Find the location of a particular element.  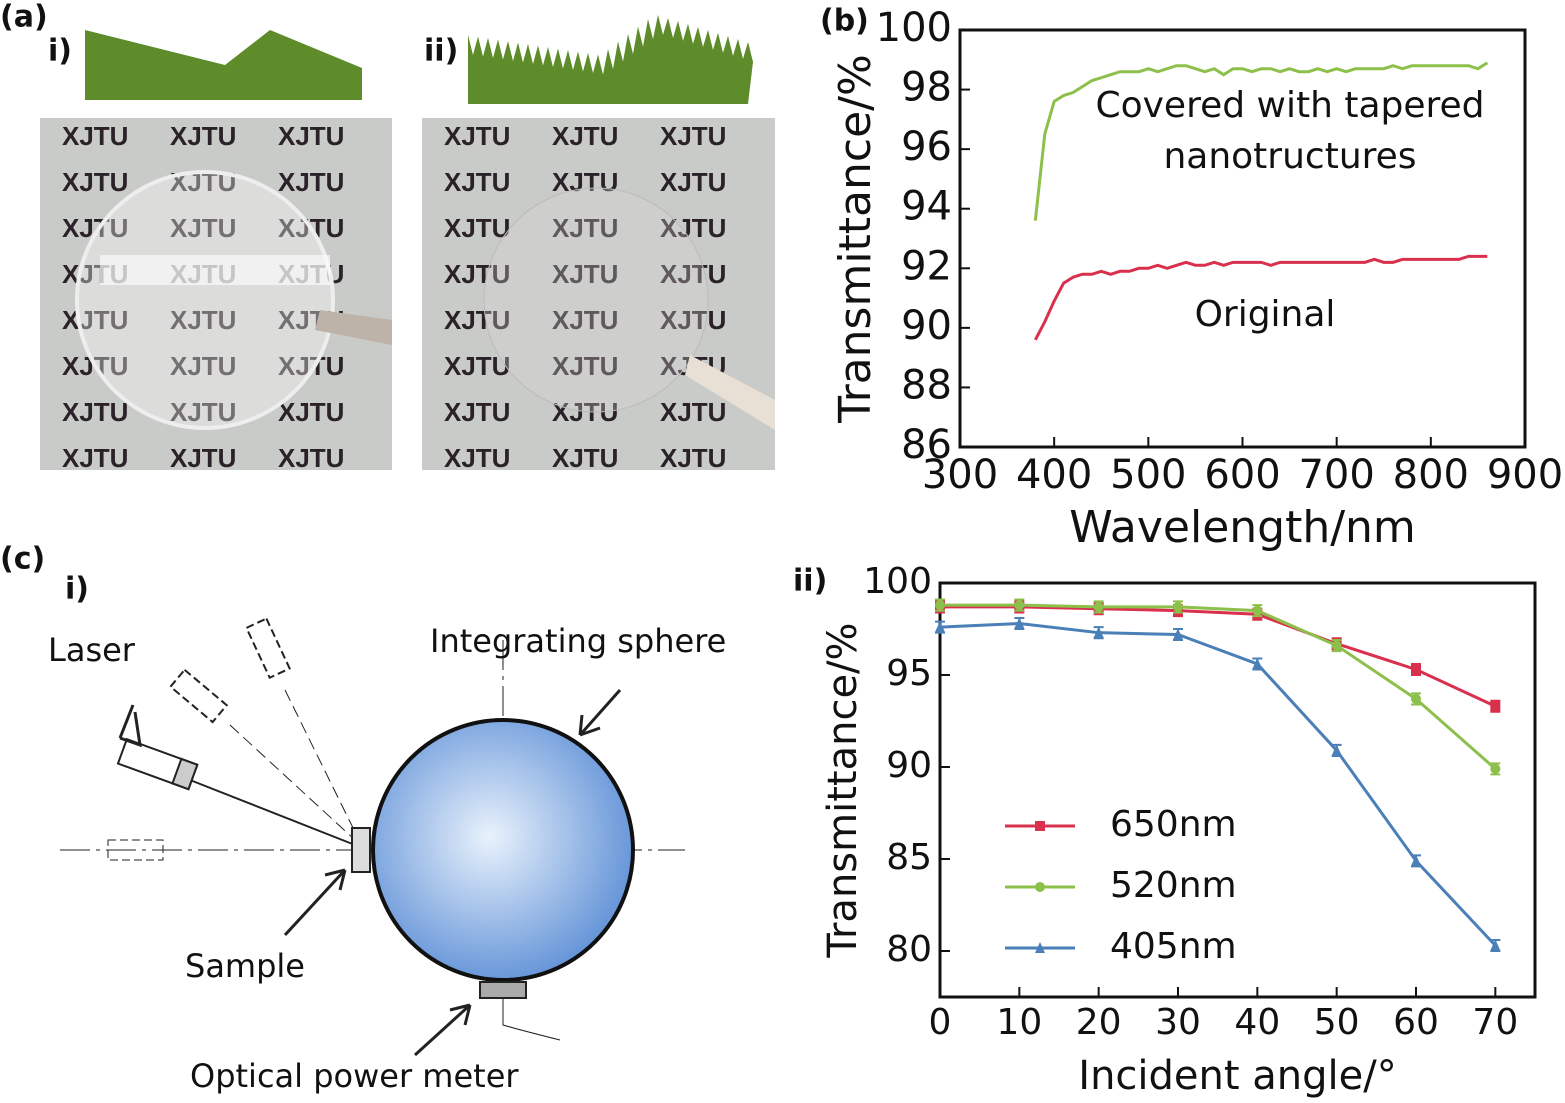

x-tick-label: 500 is located at coordinates (1148, 475).